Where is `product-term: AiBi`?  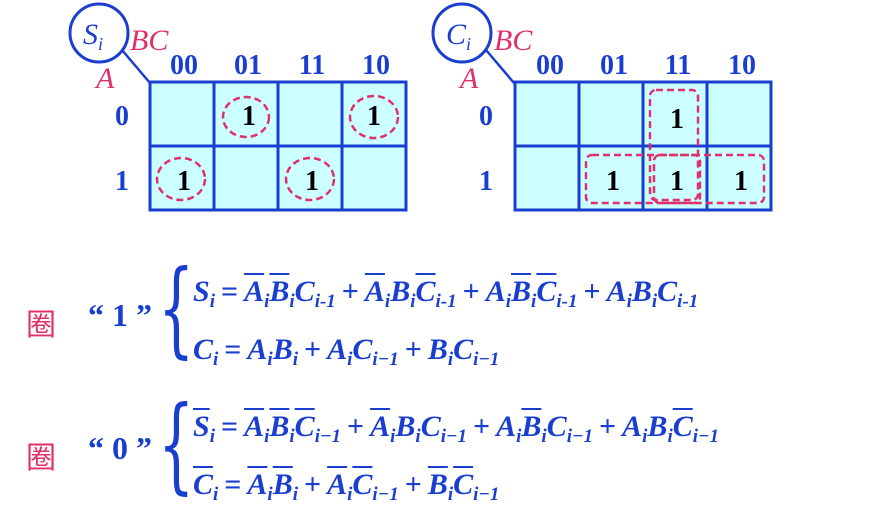 product-term: AiBi is located at coordinates (272, 351).